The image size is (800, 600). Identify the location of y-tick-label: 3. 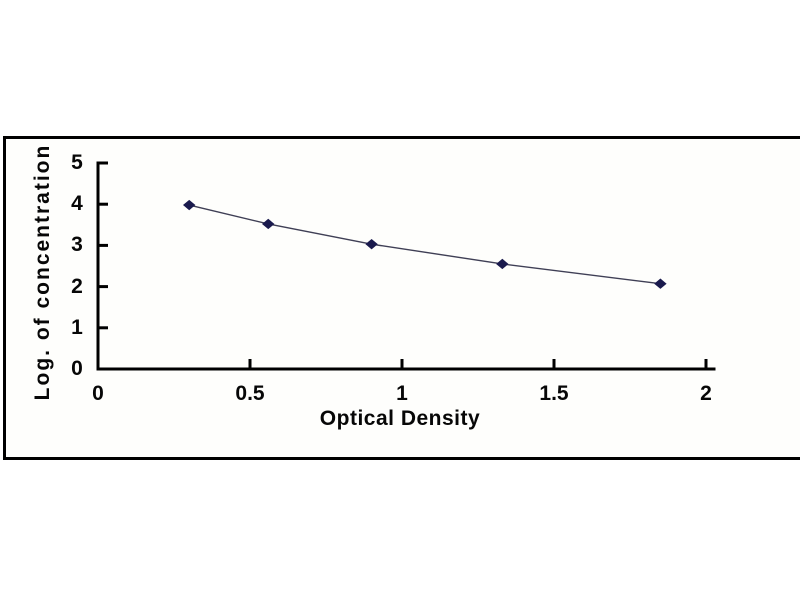
(77, 245).